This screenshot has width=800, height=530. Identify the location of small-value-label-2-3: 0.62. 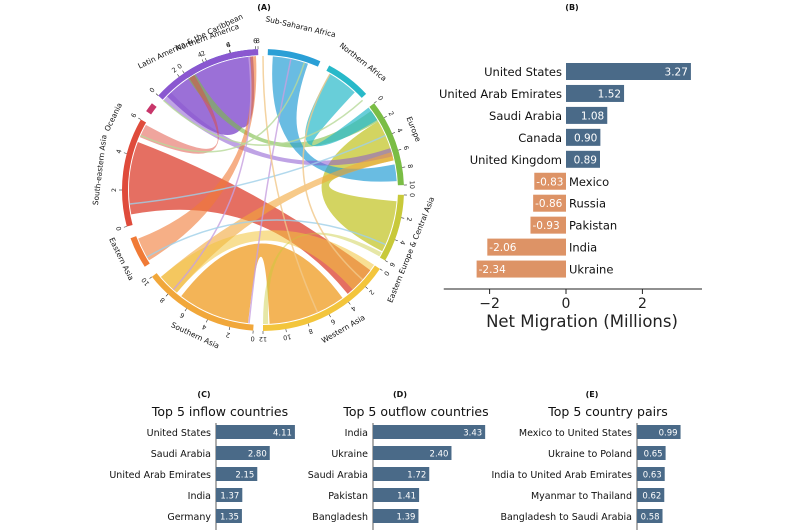
(651, 497).